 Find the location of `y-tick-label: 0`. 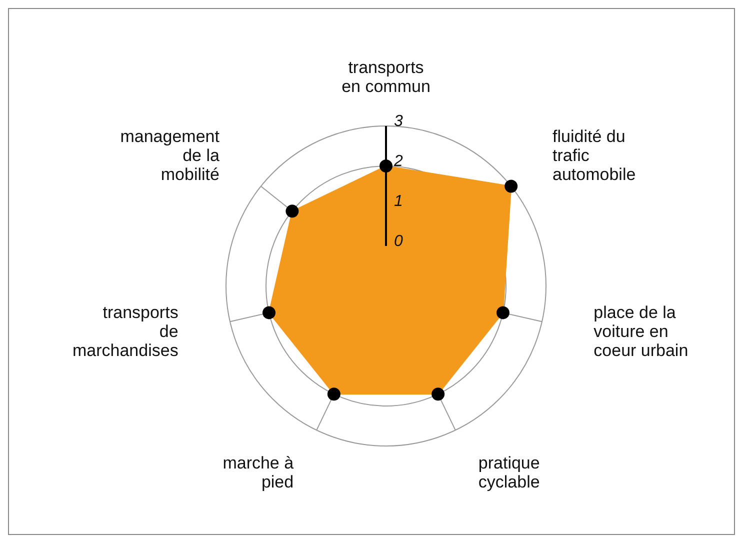

y-tick-label: 0 is located at coordinates (398, 241).